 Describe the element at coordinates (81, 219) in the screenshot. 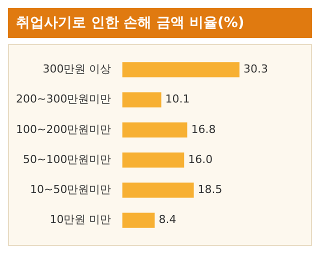

I see `y-tick-label: 10만원 미만` at that location.